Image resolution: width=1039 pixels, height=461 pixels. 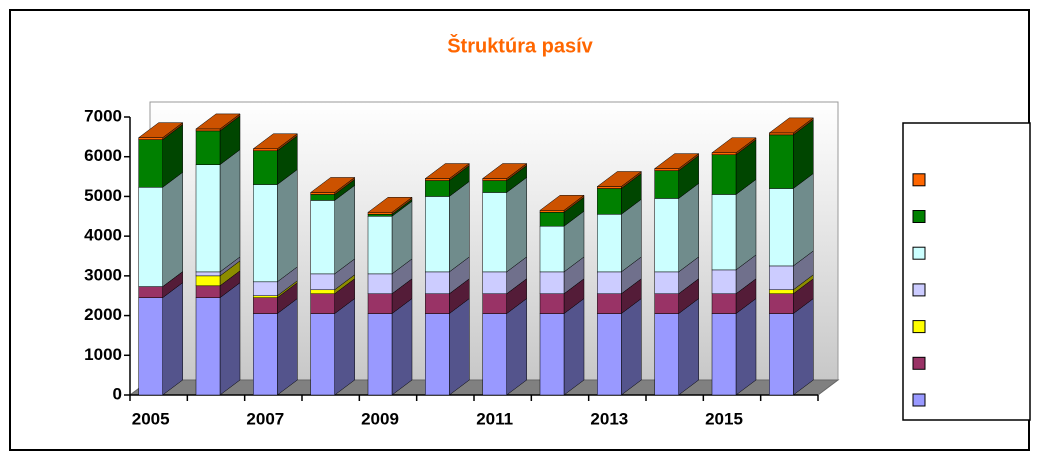 What do you see at coordinates (103, 115) in the screenshot?
I see `y-tick-label: 7000` at bounding box center [103, 115].